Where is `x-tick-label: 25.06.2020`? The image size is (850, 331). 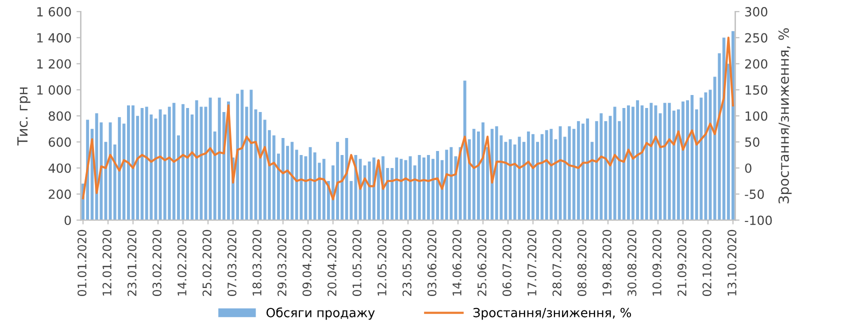
x-tick-label: 25.06.2020 is located at coordinates (481, 263).